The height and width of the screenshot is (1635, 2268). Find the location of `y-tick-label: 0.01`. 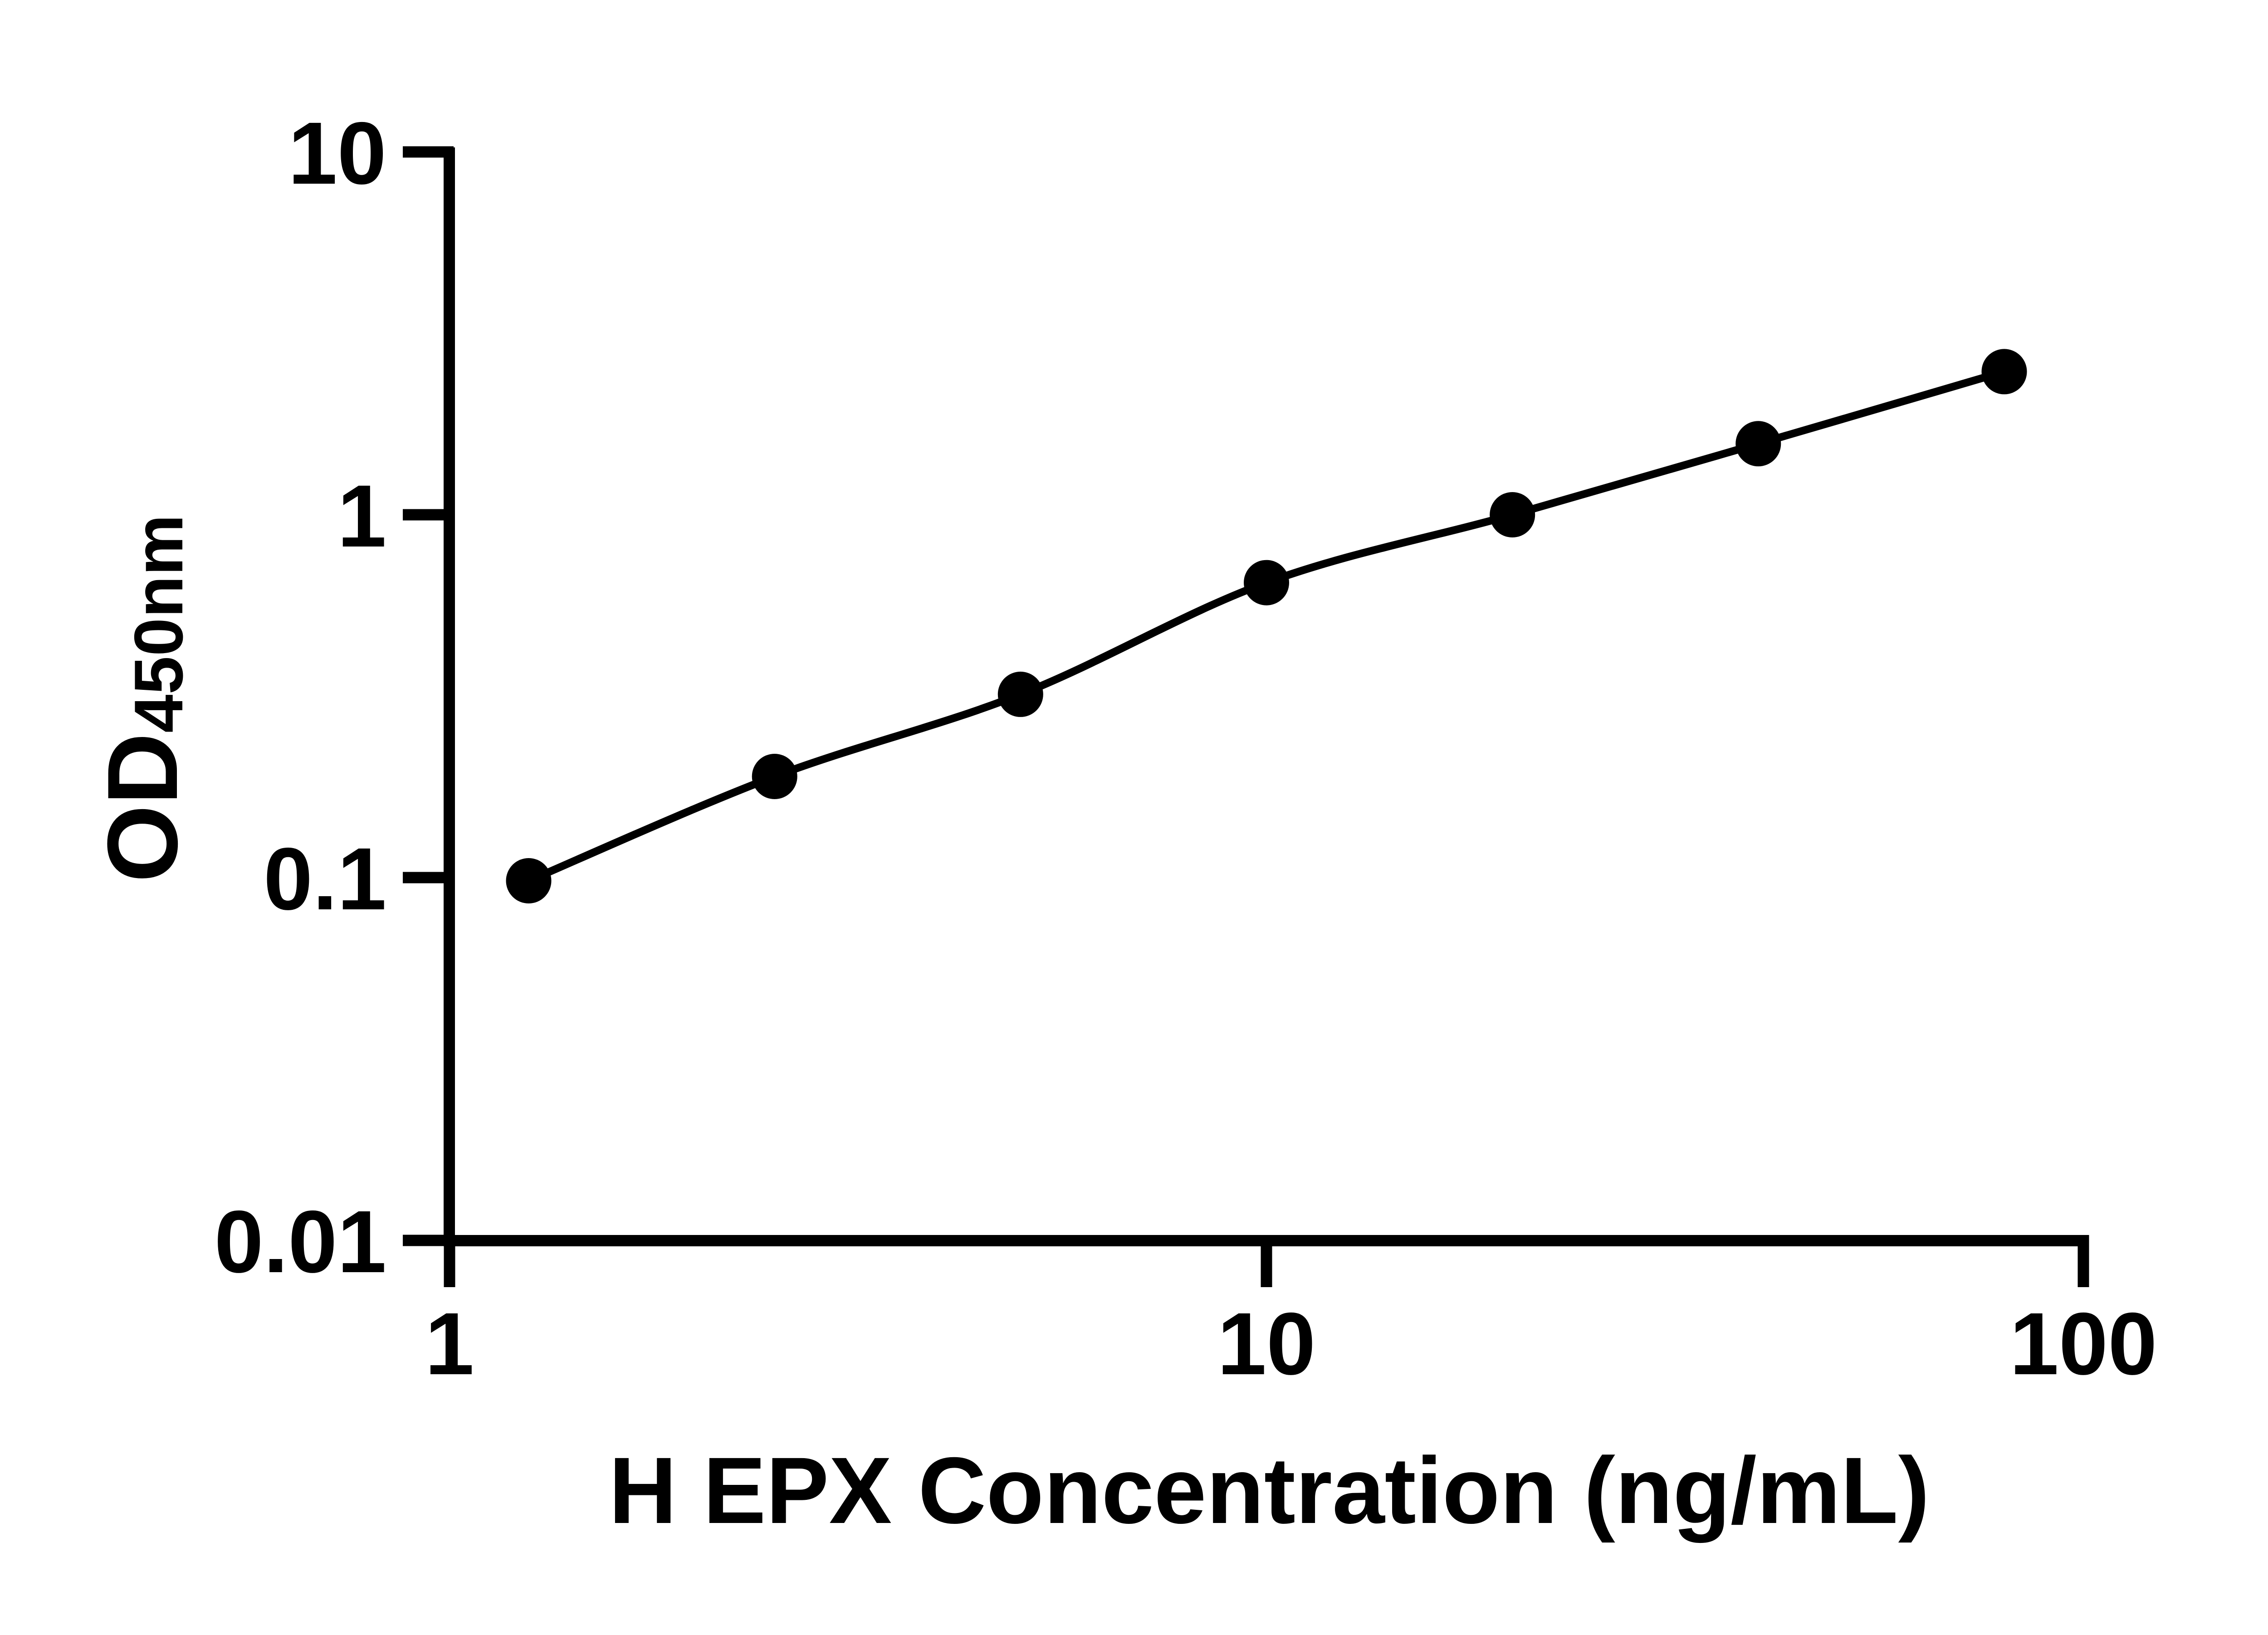

y-tick-label: 0.01 is located at coordinates (300, 1241).